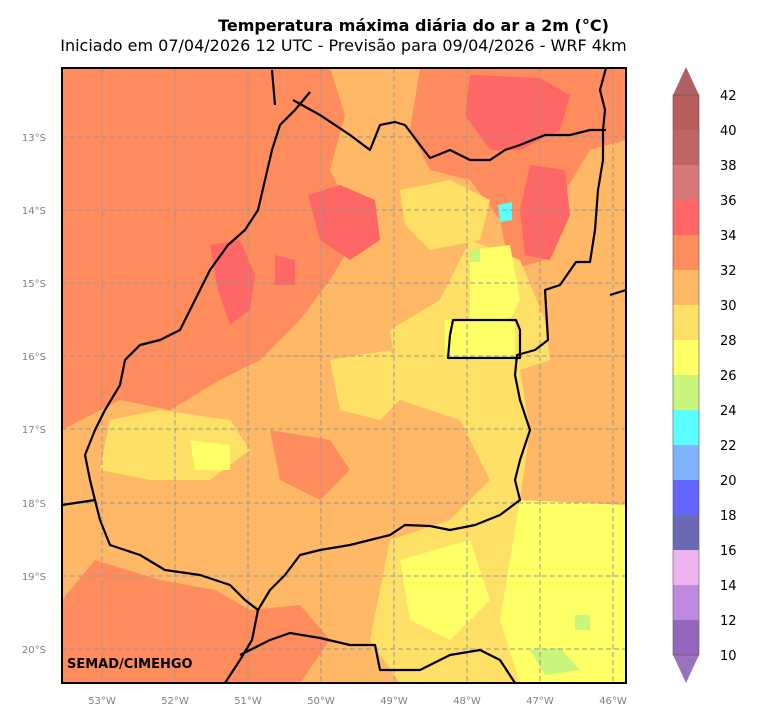 The image size is (757, 727). I want to click on border-south-river, so click(377, 657).